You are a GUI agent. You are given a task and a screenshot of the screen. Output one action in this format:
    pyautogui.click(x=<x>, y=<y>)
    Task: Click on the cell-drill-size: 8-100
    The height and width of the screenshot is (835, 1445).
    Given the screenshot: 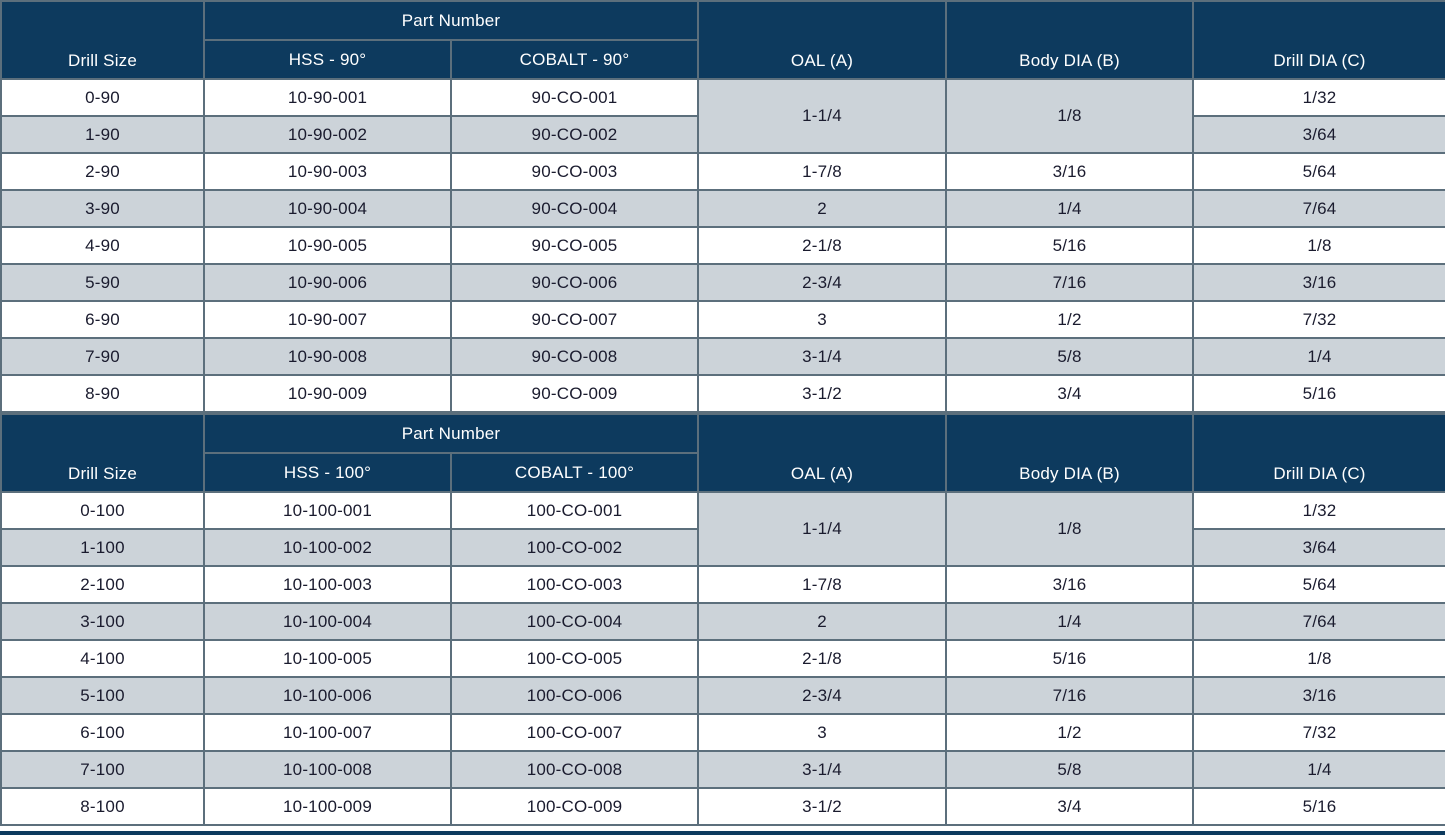 What is the action you would take?
    pyautogui.click(x=102, y=806)
    